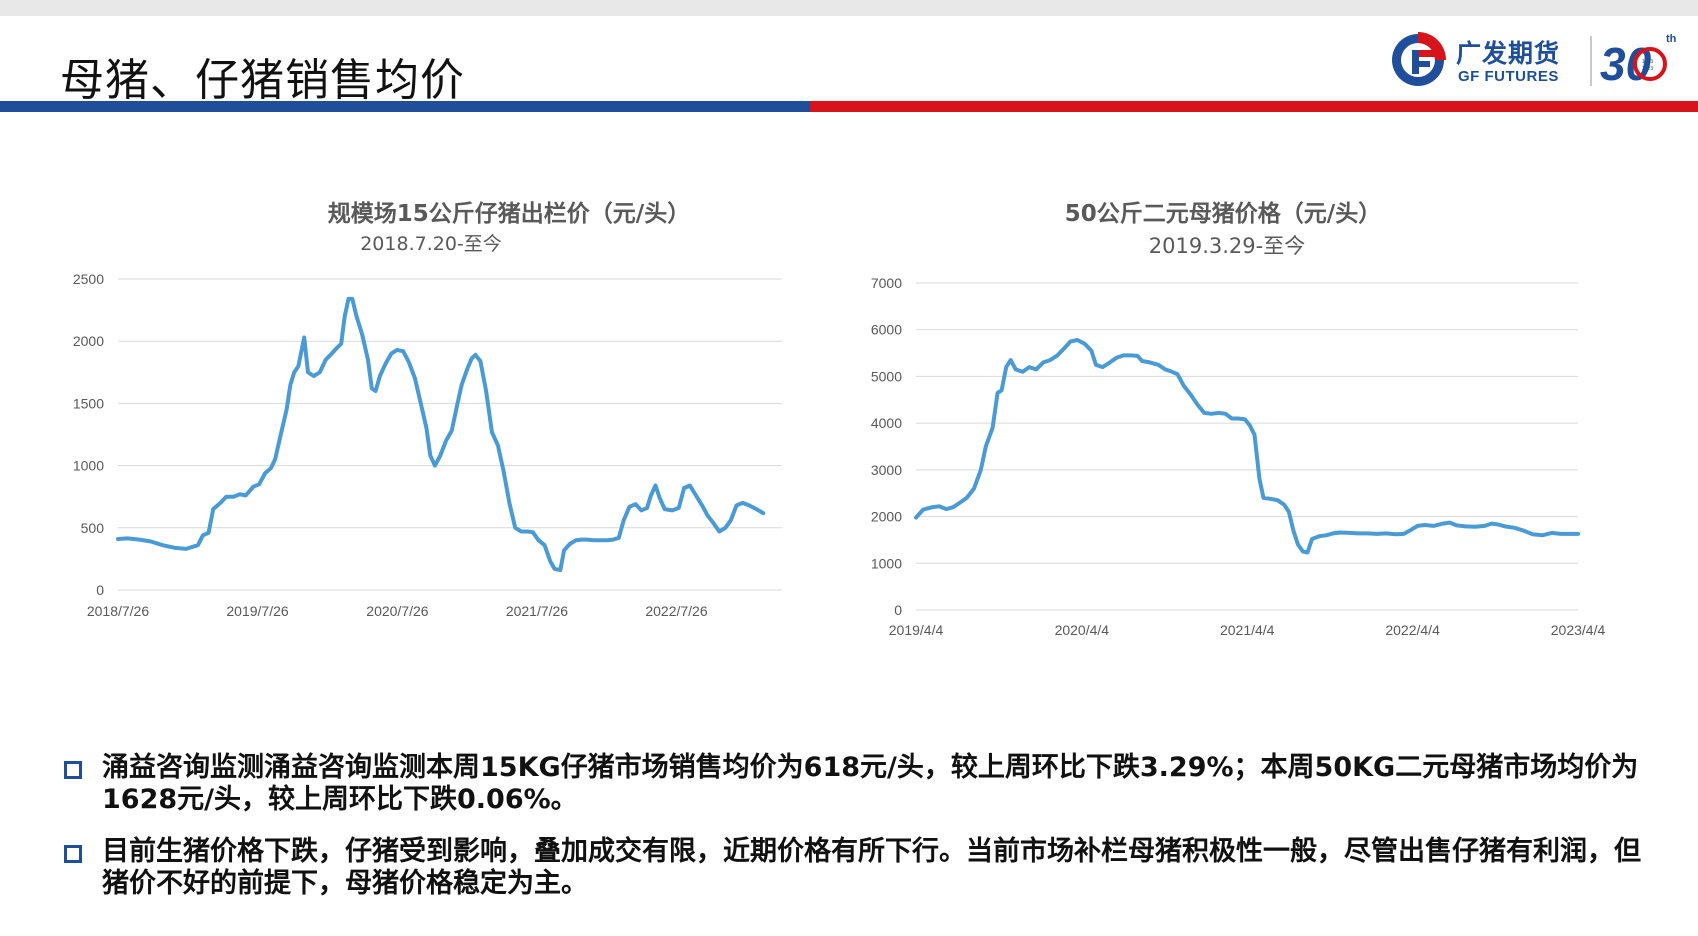  Describe the element at coordinates (1591, 61) in the screenshot. I see `logo-separator` at that location.